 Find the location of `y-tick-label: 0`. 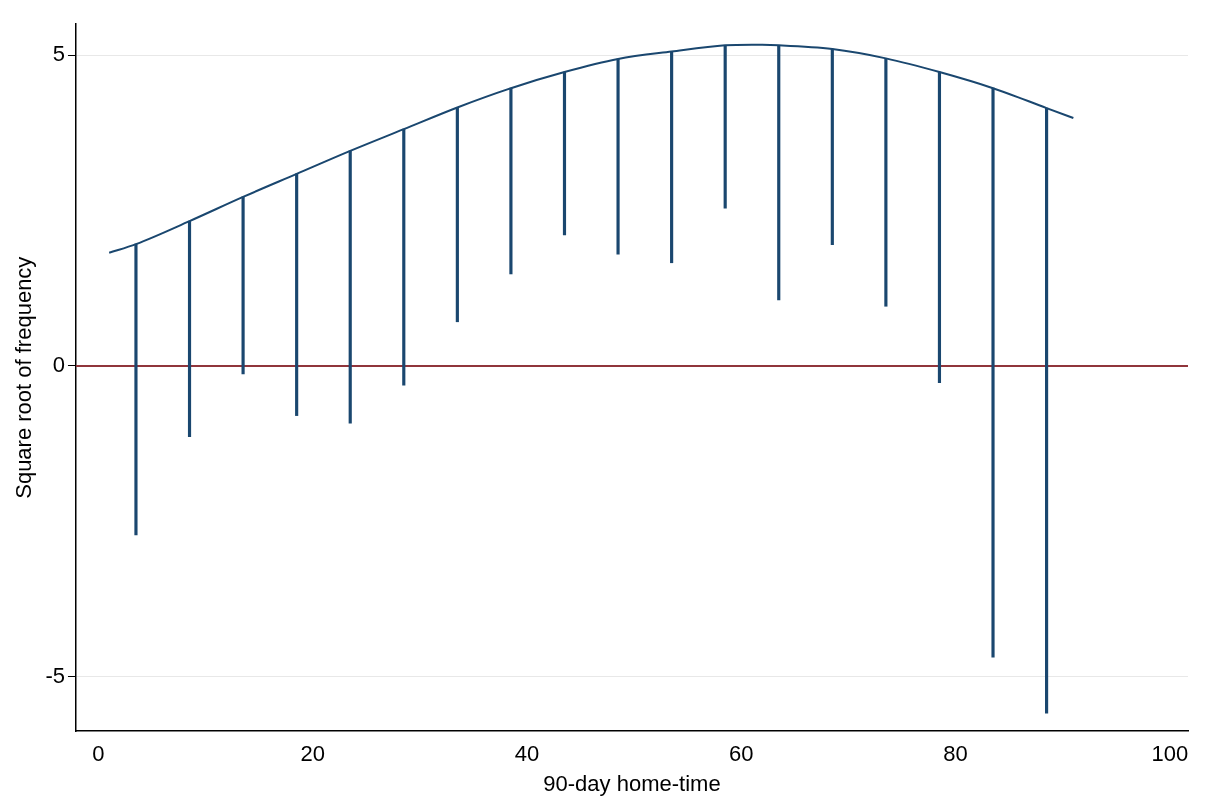

y-tick-label: 0 is located at coordinates (58, 364).